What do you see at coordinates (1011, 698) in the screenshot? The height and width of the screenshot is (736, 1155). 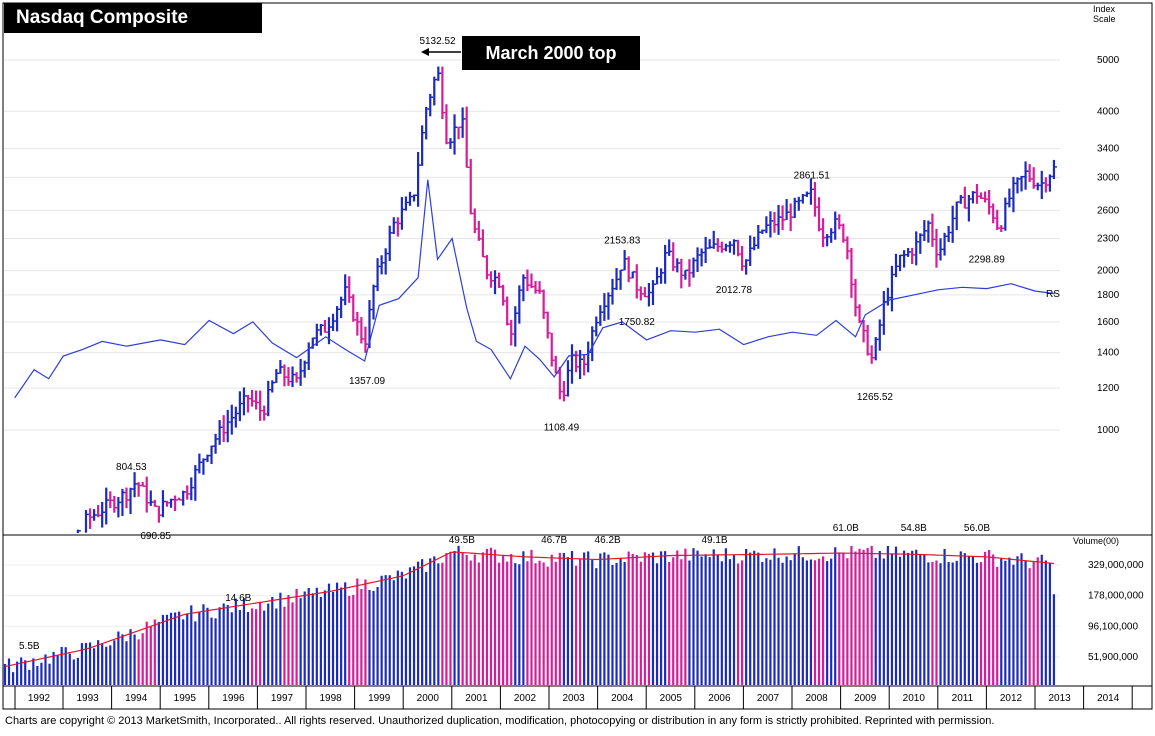 I see `year-tick-label: 2012` at bounding box center [1011, 698].